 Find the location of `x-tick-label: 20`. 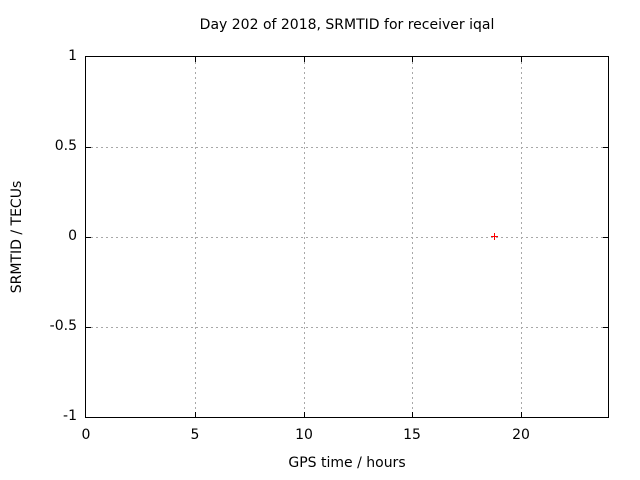

x-tick-label: 20 is located at coordinates (521, 435).